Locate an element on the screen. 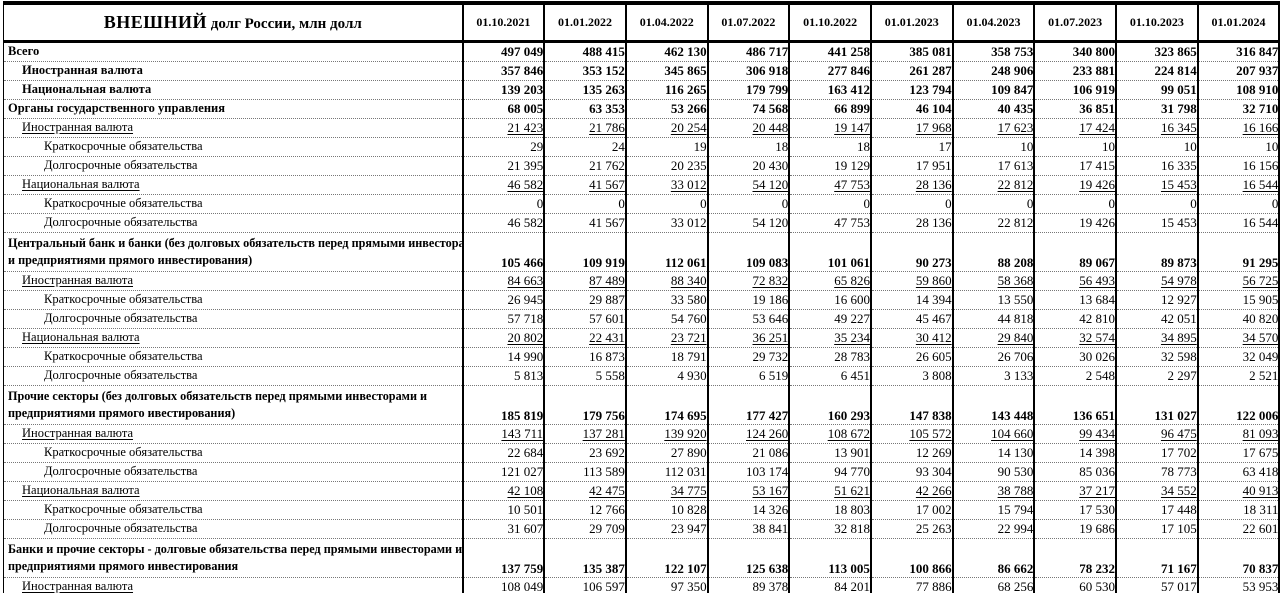 Image resolution: width=1280 pixels, height=593 pixels. cell-value: 17 968 is located at coordinates (911, 128).